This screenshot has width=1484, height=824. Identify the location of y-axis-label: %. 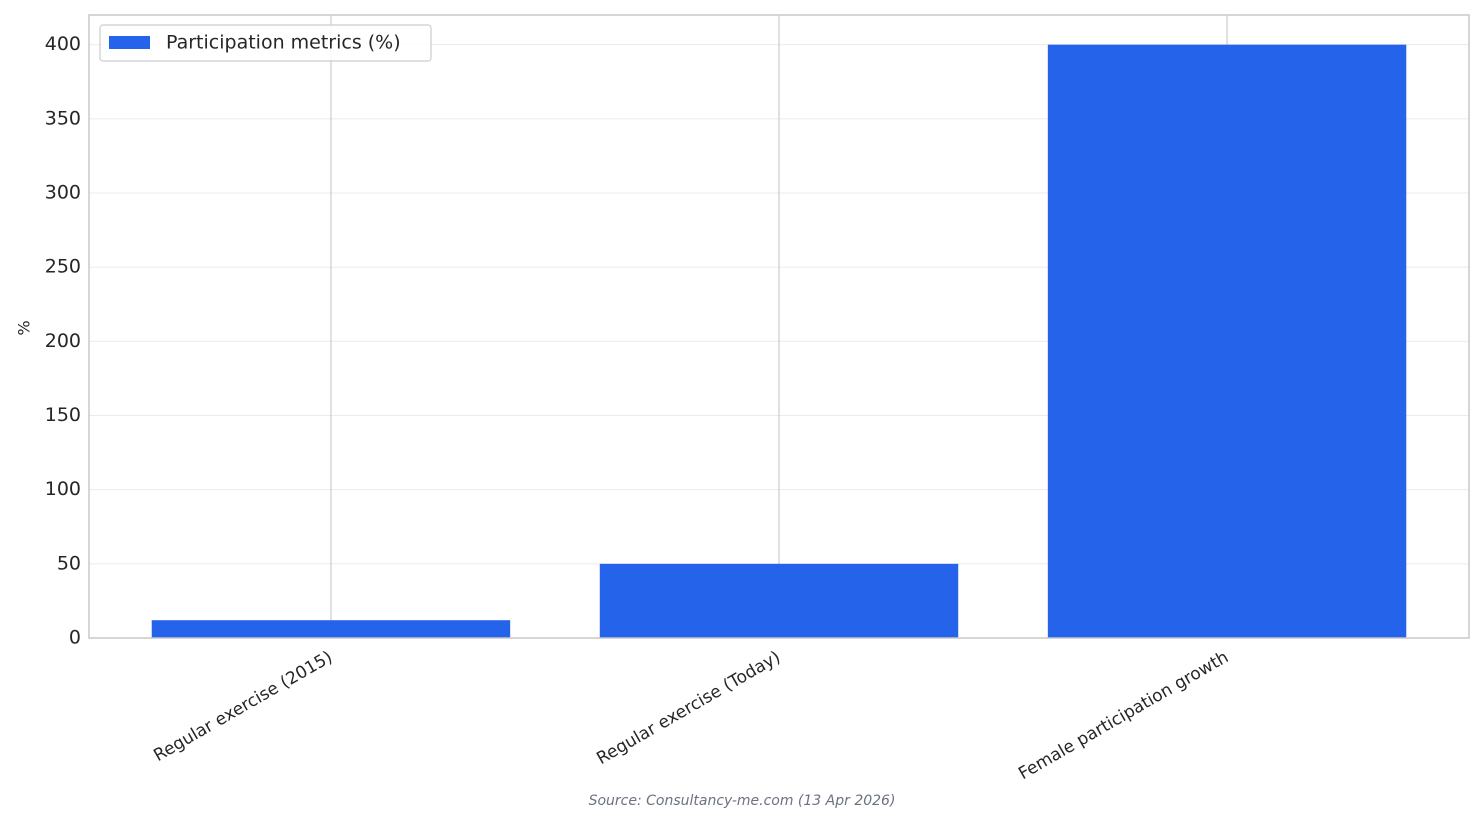
(24, 327).